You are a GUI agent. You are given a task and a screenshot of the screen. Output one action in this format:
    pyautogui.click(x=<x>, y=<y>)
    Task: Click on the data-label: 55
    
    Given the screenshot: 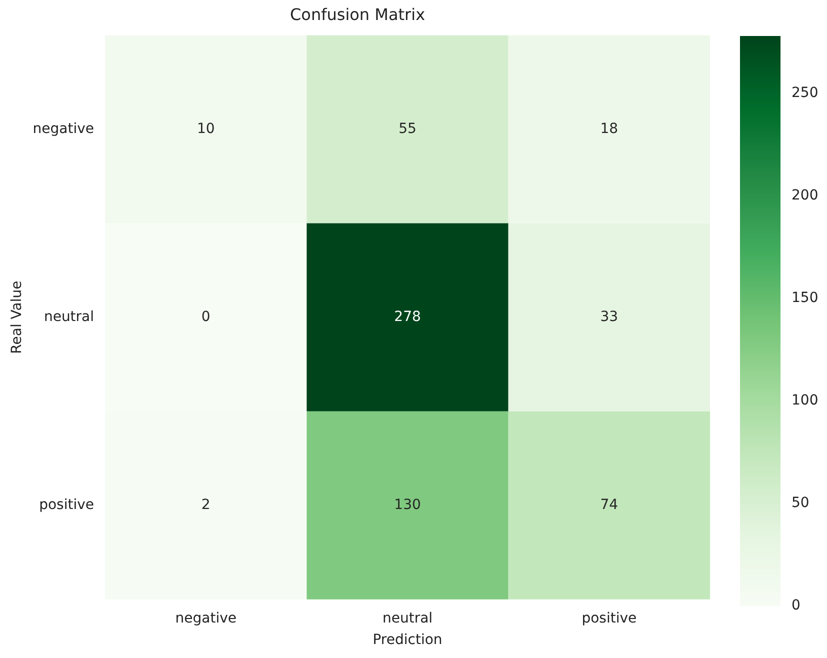 What is the action you would take?
    pyautogui.click(x=407, y=128)
    